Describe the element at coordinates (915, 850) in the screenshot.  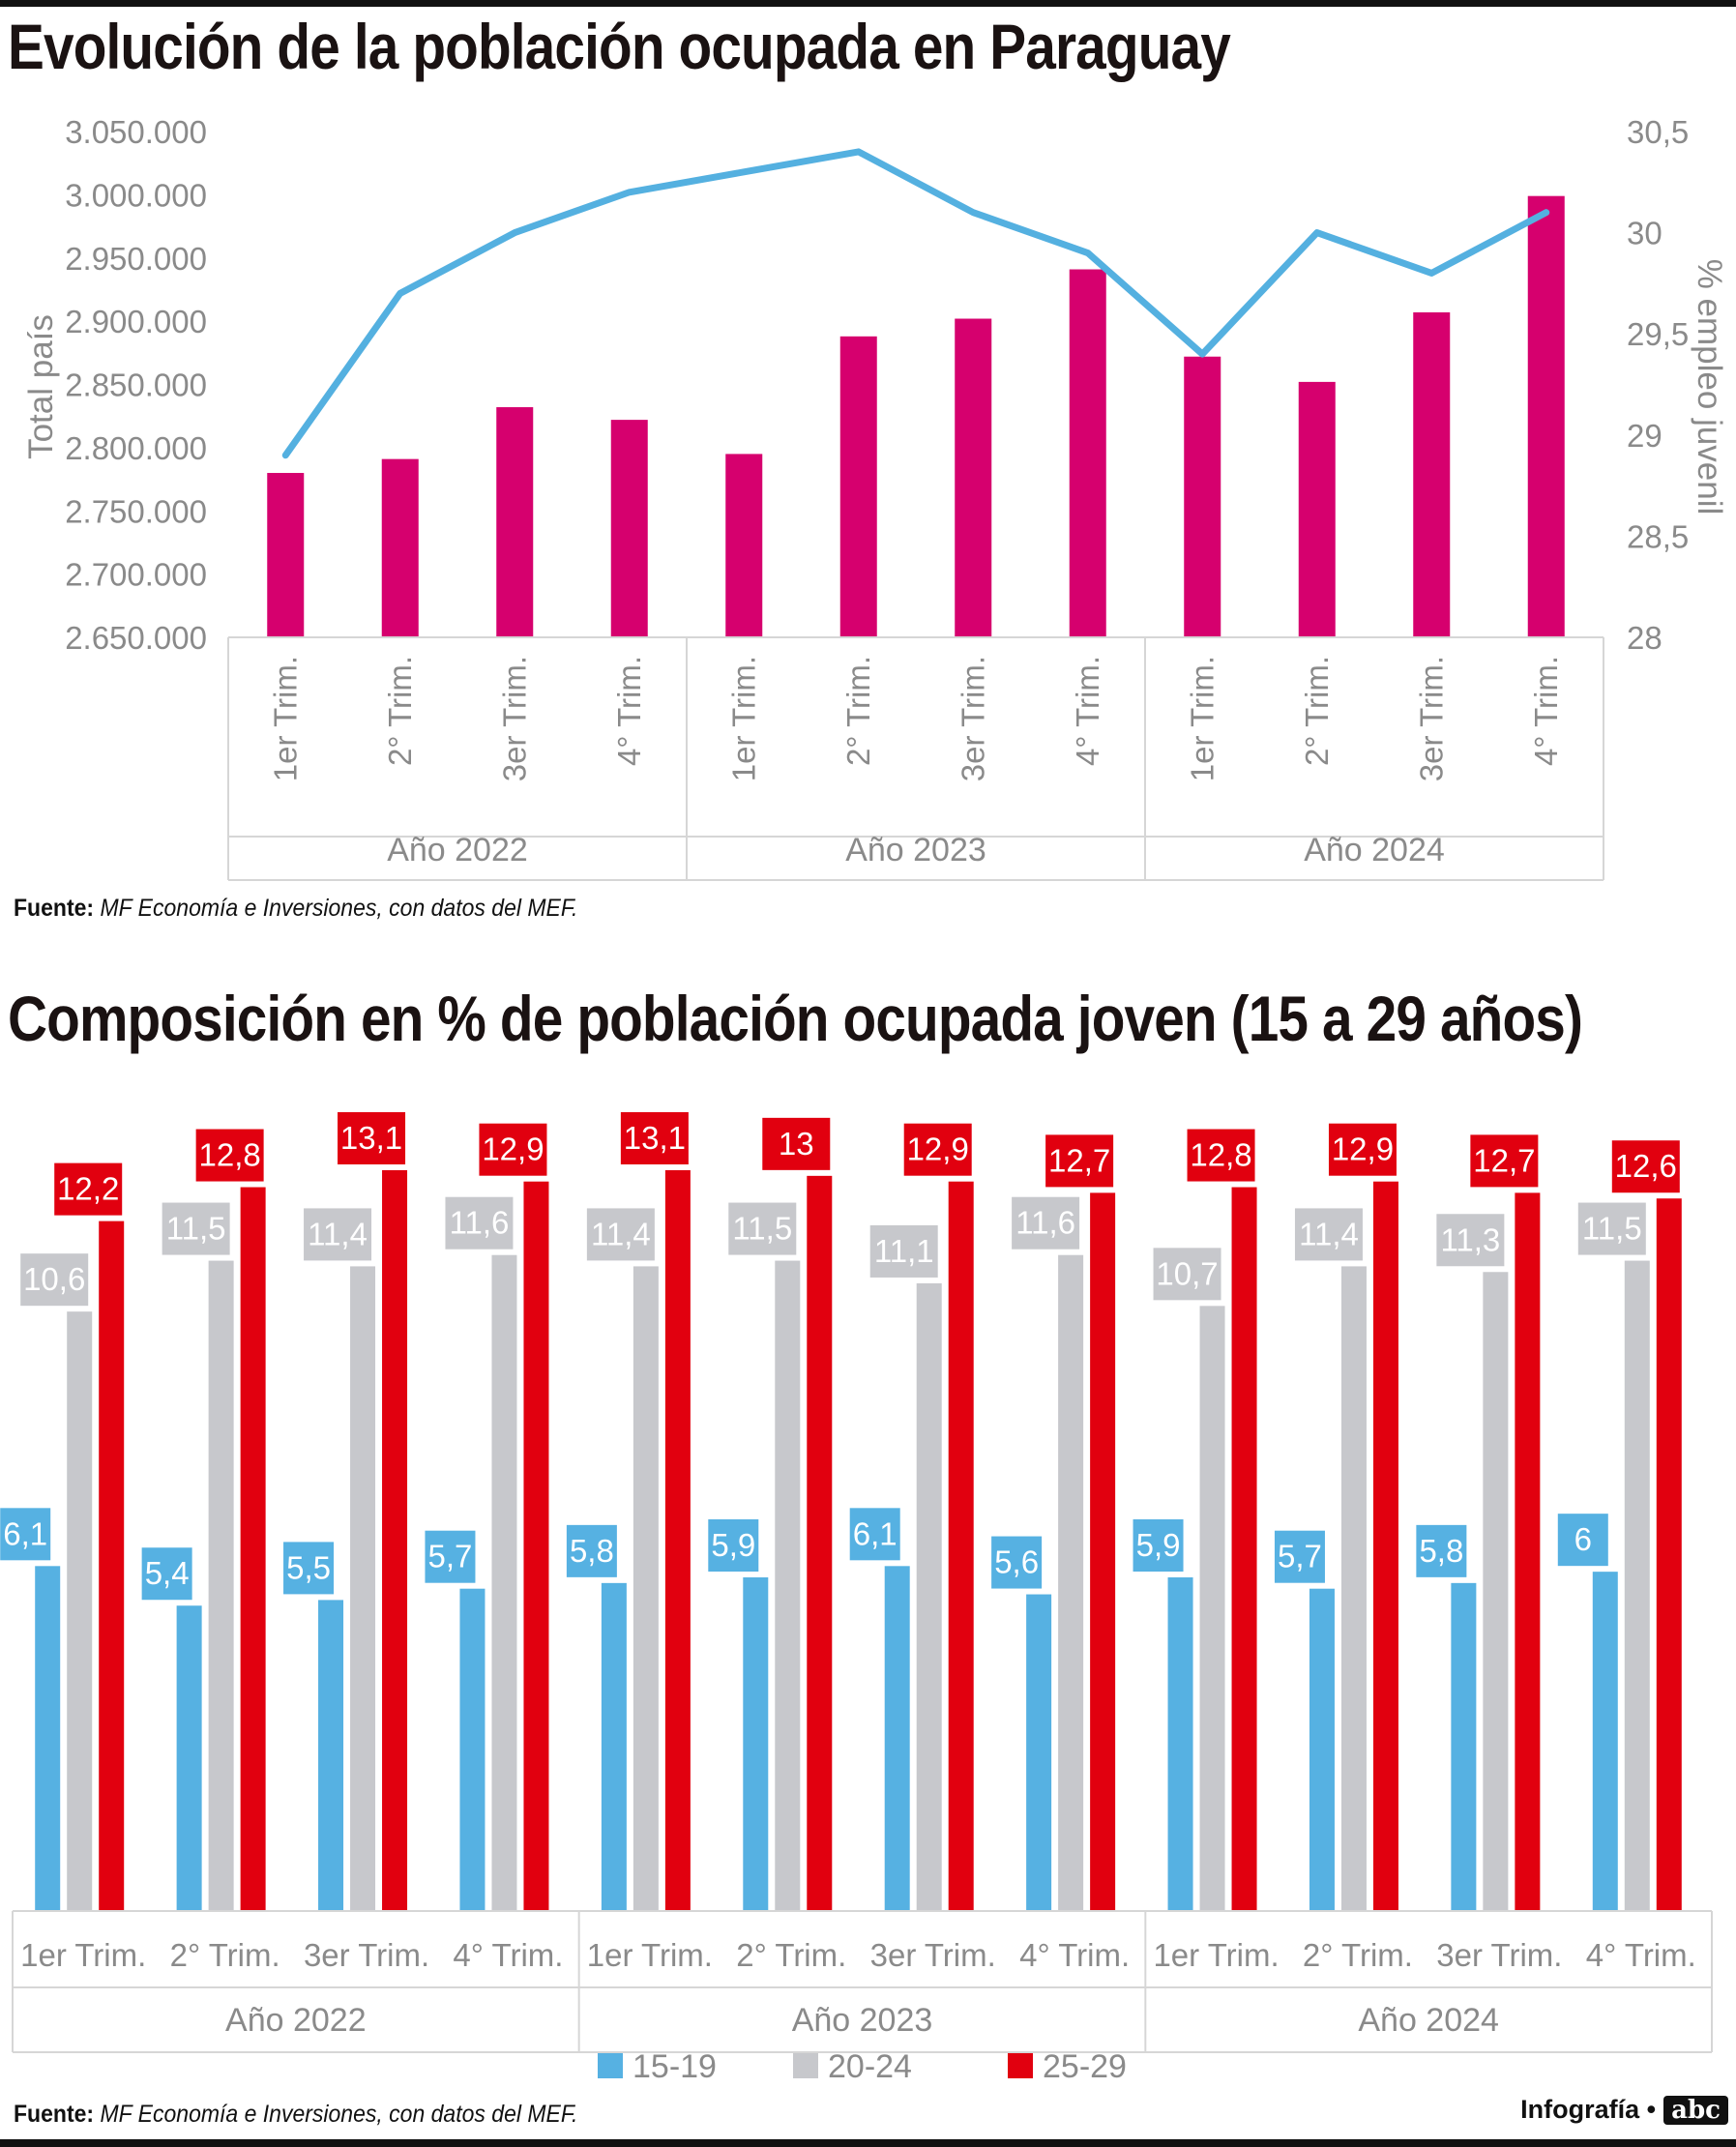
I see `chart1-group-label: Año 2023` at that location.